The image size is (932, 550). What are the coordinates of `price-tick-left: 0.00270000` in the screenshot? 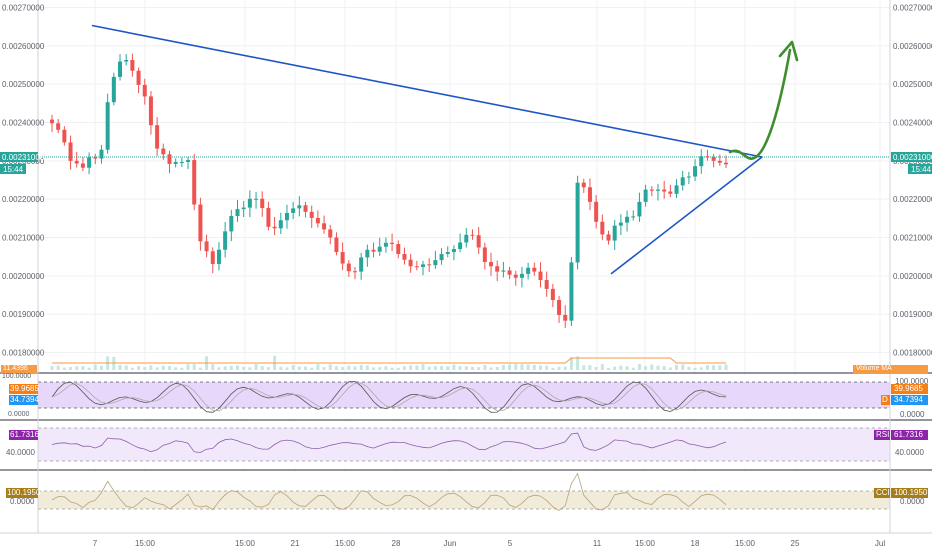 It's located at (23, 8).